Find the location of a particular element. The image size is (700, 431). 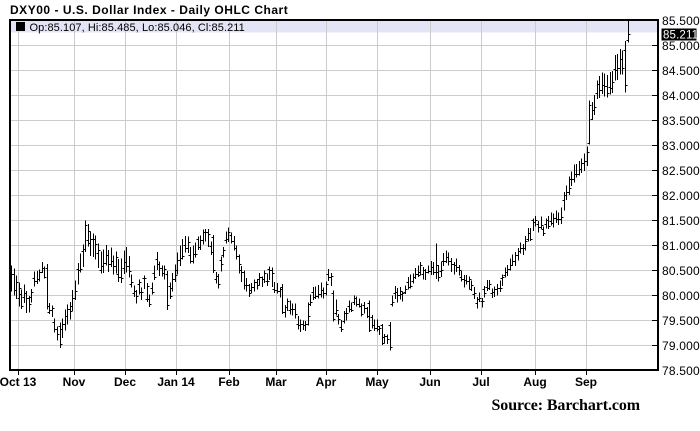

svg-text: Dec is located at coordinates (125, 382).